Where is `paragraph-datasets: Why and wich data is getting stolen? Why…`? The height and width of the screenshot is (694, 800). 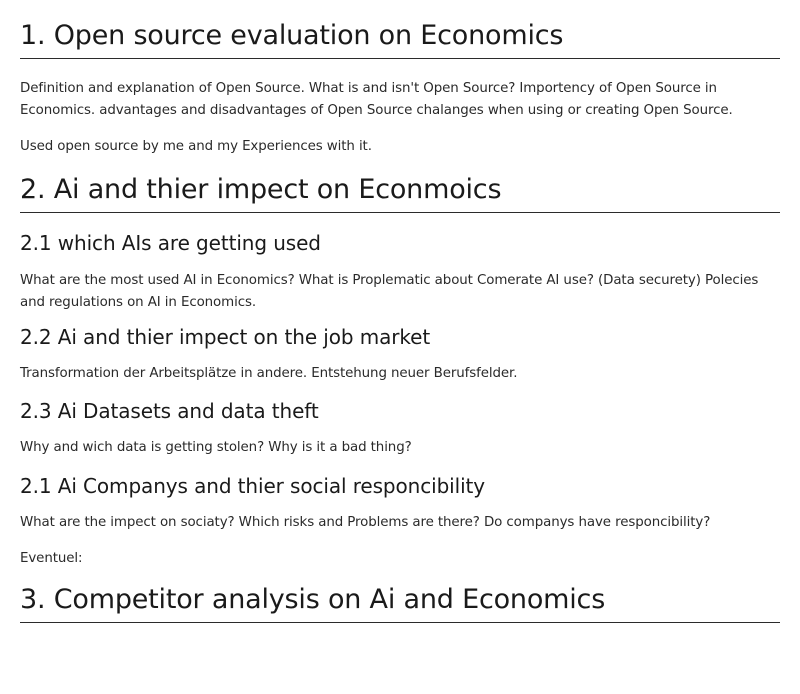 paragraph-datasets: Why and wich data is getting stolen? Why… is located at coordinates (216, 447).